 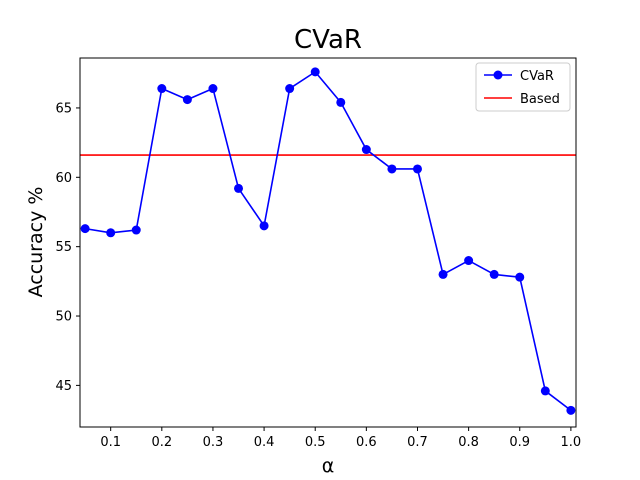 What do you see at coordinates (519, 442) in the screenshot?
I see `x-tick-label: 0.9` at bounding box center [519, 442].